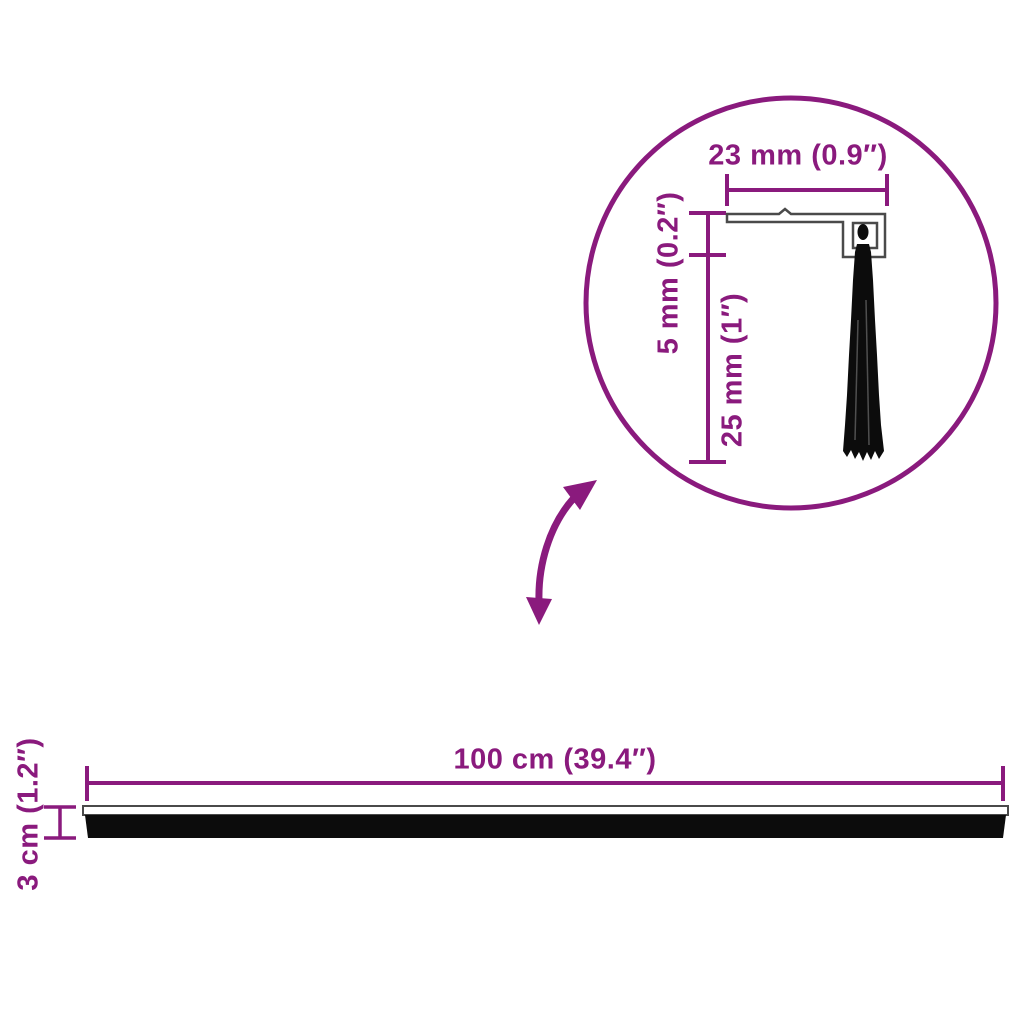  Describe the element at coordinates (668, 273) in the screenshot. I see `detail-profile-height-dimension-label: 5 mm (0.2″)` at that location.